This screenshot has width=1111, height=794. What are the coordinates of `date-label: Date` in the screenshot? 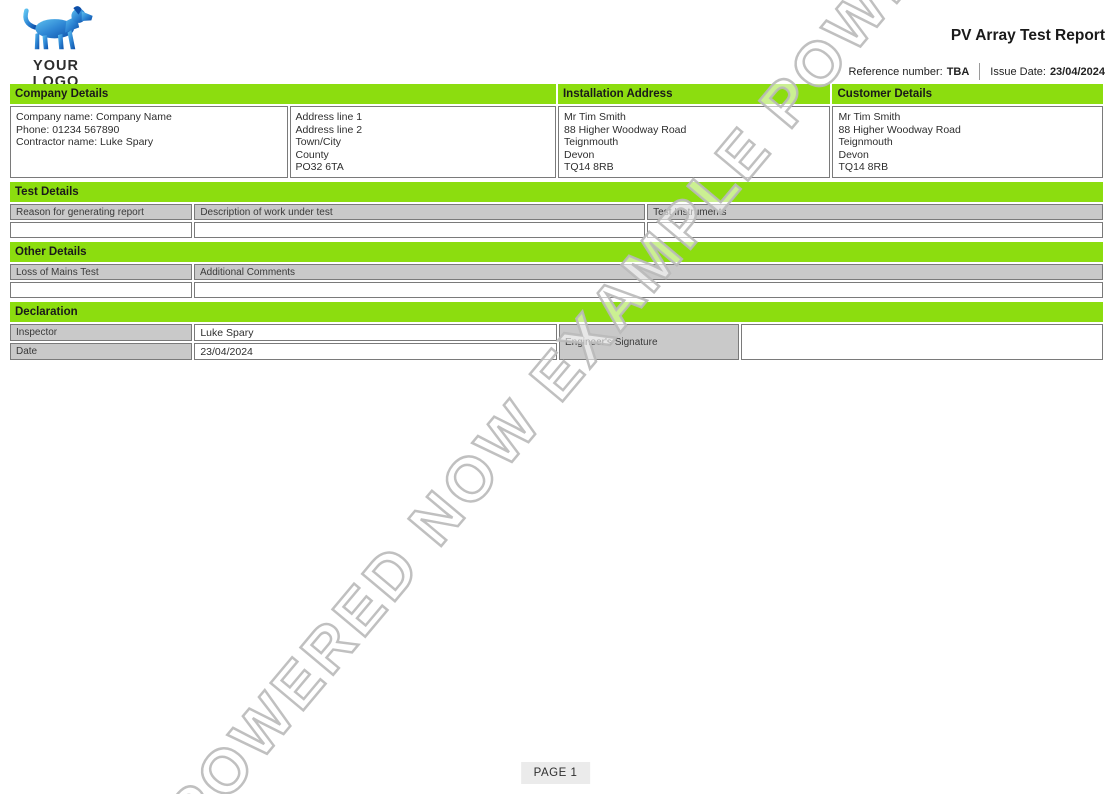 It's located at (101, 351).